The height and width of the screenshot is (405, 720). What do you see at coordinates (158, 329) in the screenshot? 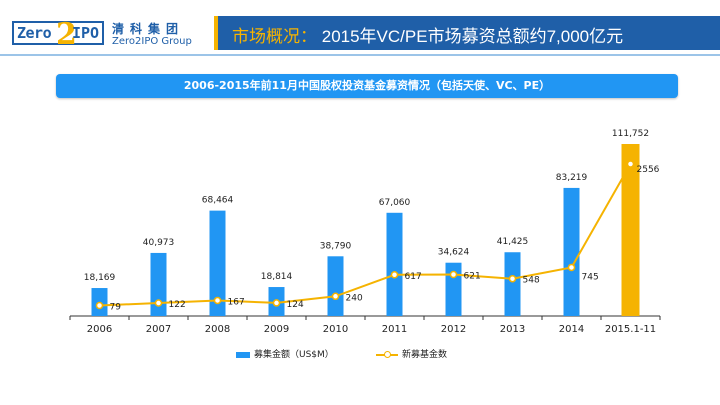
I see `x-tick-label: 2007` at bounding box center [158, 329].